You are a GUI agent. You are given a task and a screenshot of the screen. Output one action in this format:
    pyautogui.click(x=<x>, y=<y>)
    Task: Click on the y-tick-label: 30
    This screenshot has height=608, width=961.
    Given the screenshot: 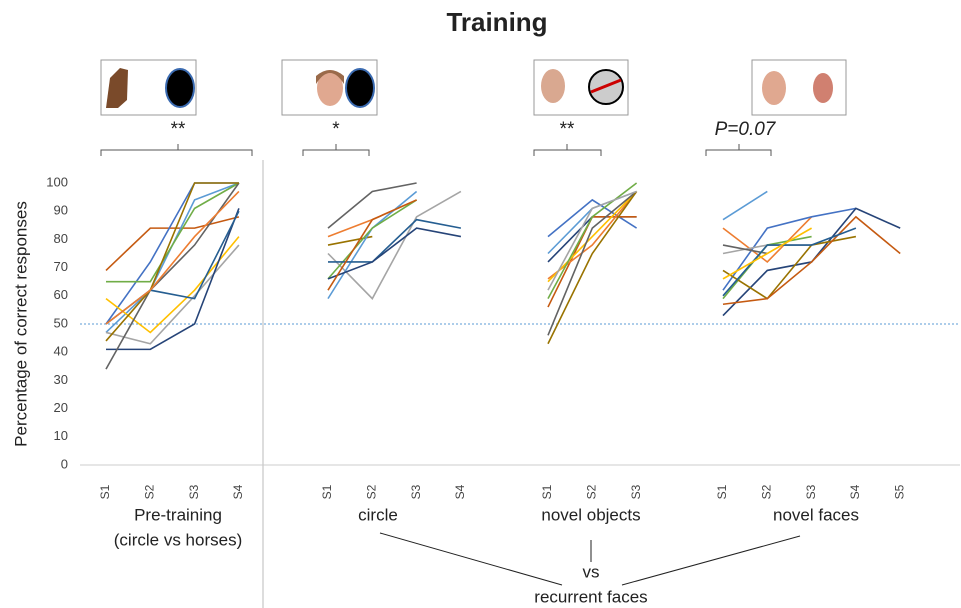 What is the action you would take?
    pyautogui.click(x=61, y=379)
    